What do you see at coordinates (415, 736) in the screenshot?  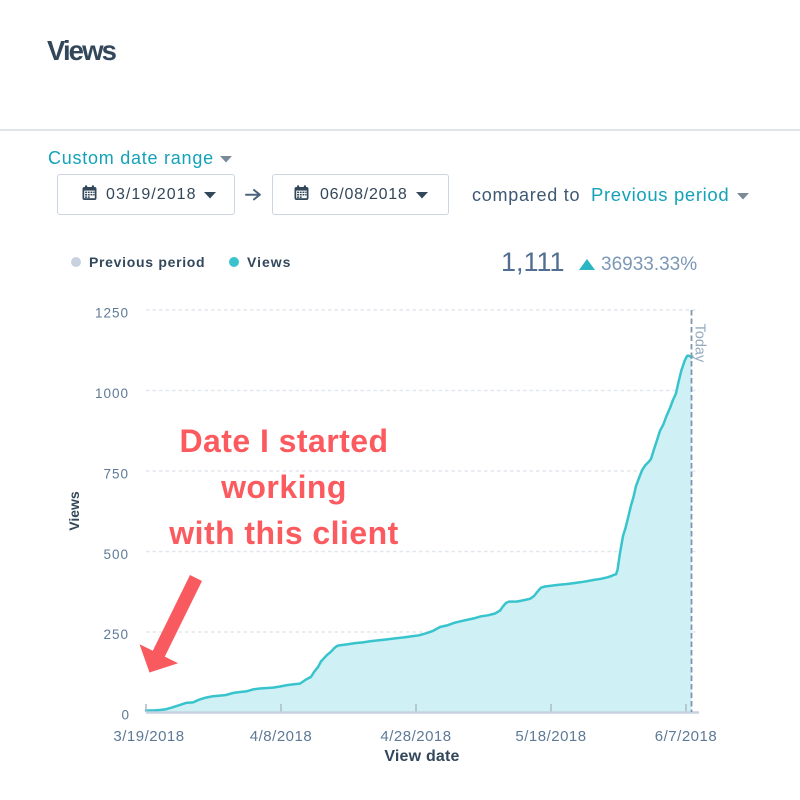 I see `svg-text: 4/28/2018` at bounding box center [415, 736].